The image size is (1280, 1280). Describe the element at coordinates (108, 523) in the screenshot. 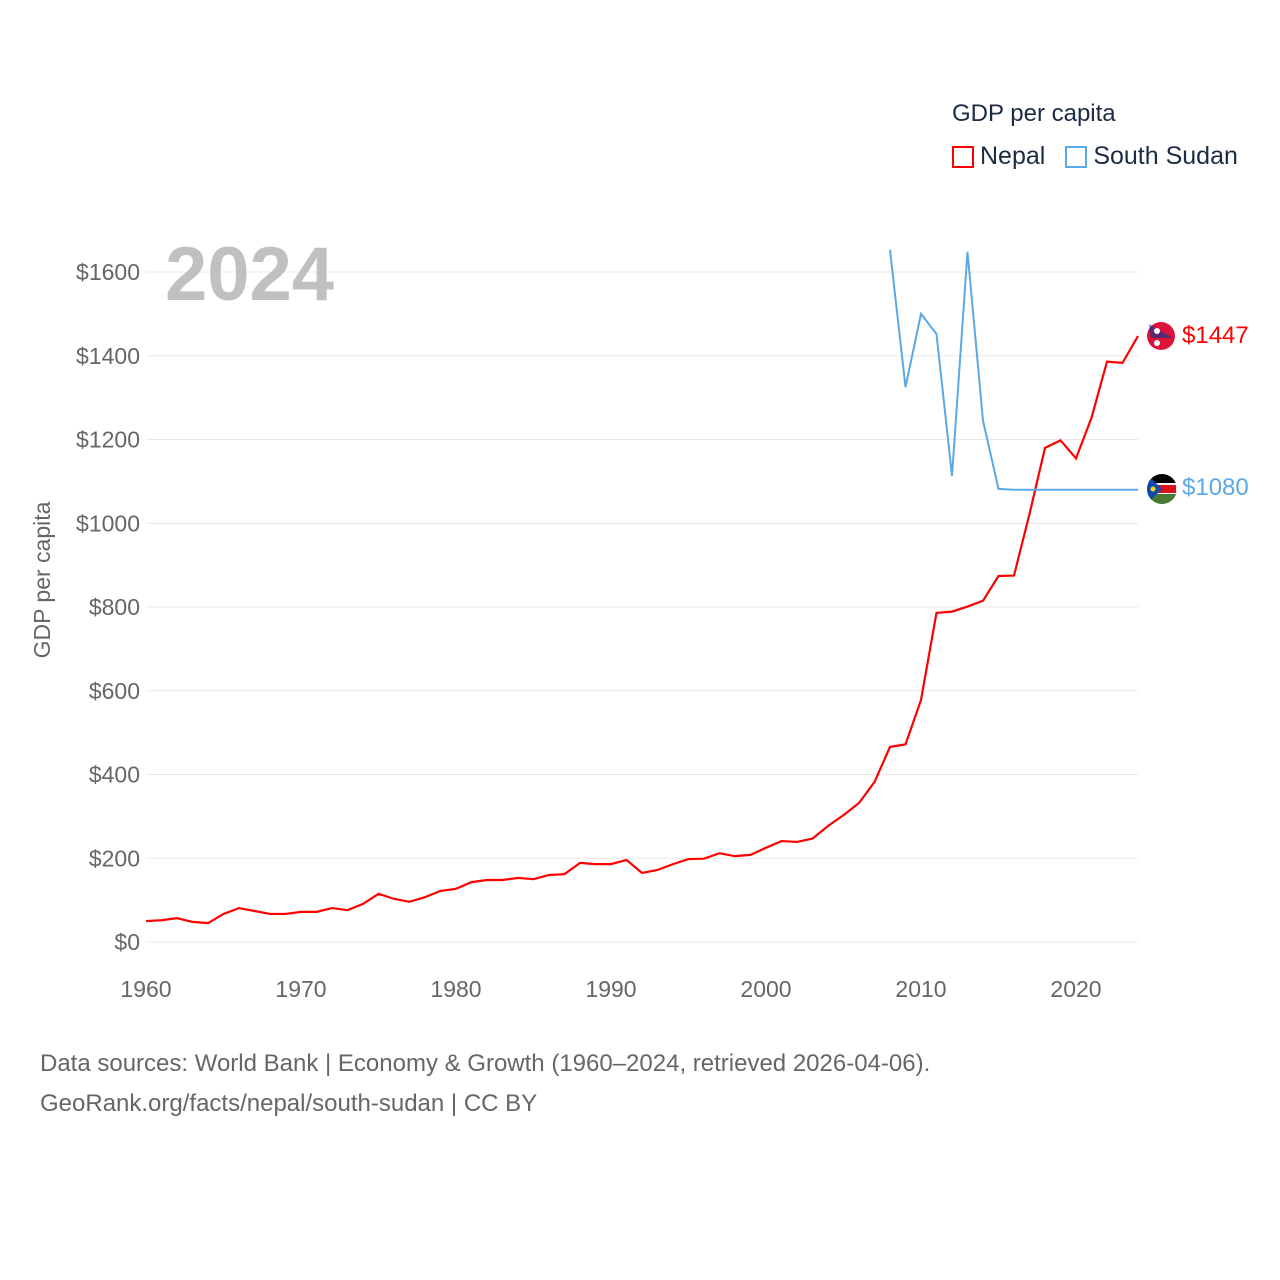

I see `y-tick-label: $1000` at that location.